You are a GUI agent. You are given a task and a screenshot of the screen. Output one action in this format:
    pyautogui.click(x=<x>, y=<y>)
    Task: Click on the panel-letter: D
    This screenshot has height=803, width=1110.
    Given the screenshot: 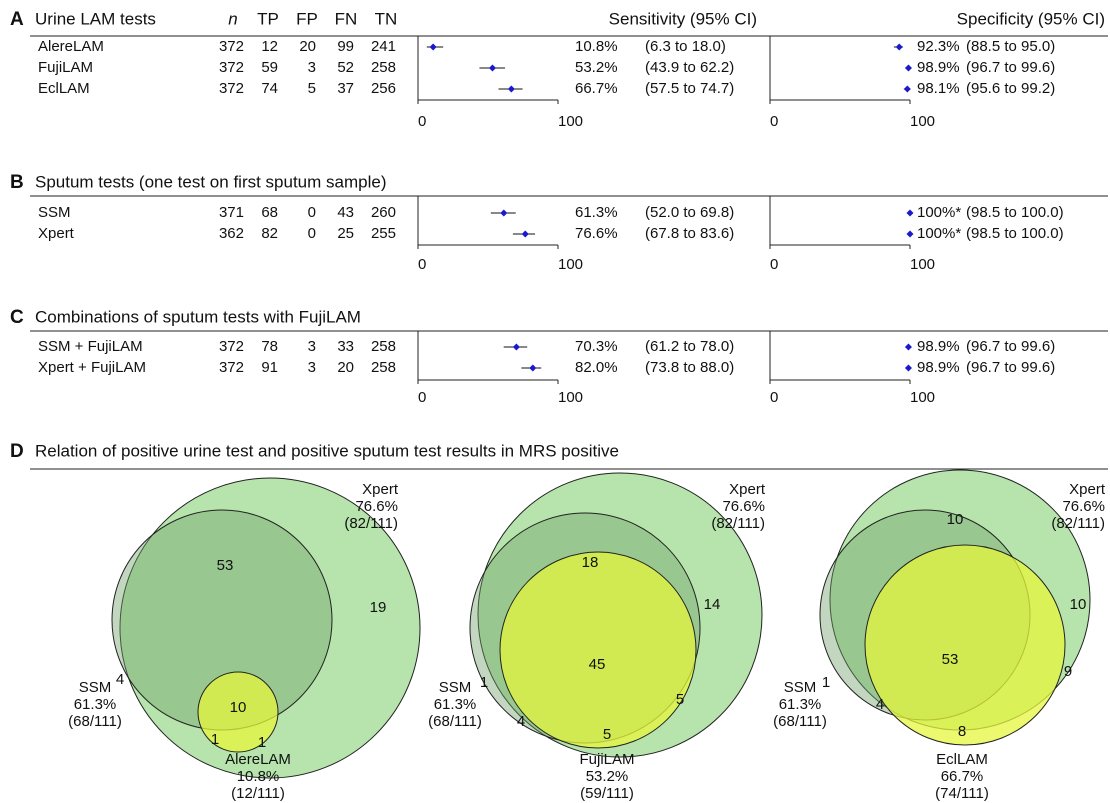 What is the action you would take?
    pyautogui.click(x=17, y=451)
    